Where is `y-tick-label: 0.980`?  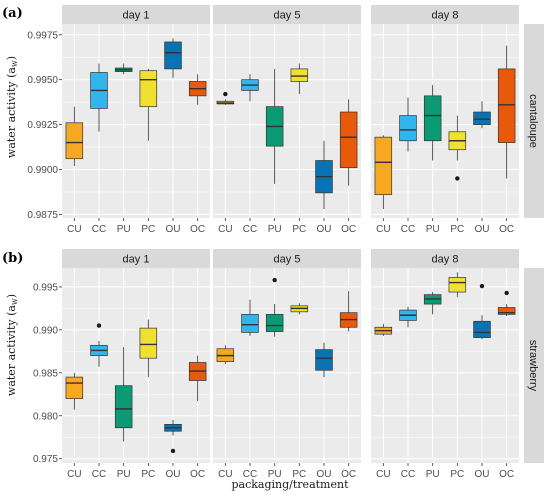
y-tick-label: 0.980 is located at coordinates (45, 416).